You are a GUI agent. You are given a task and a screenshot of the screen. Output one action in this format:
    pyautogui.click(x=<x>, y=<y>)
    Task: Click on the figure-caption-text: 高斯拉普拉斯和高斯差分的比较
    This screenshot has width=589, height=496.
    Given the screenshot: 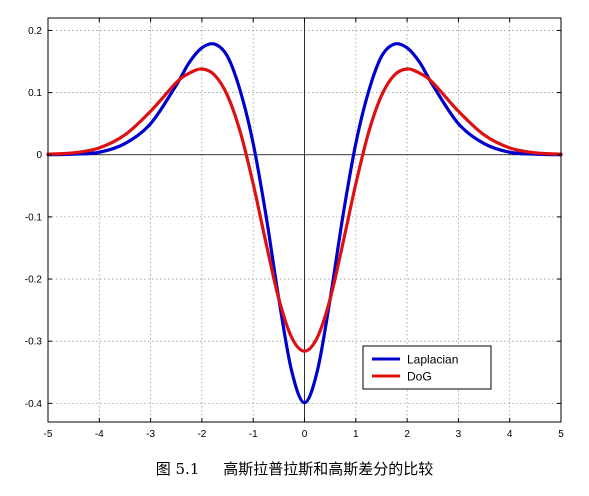 What is the action you would take?
    pyautogui.click(x=328, y=469)
    